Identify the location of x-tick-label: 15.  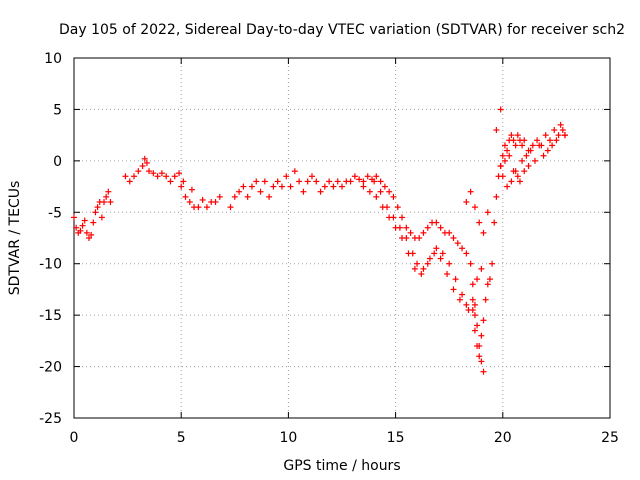
(396, 438).